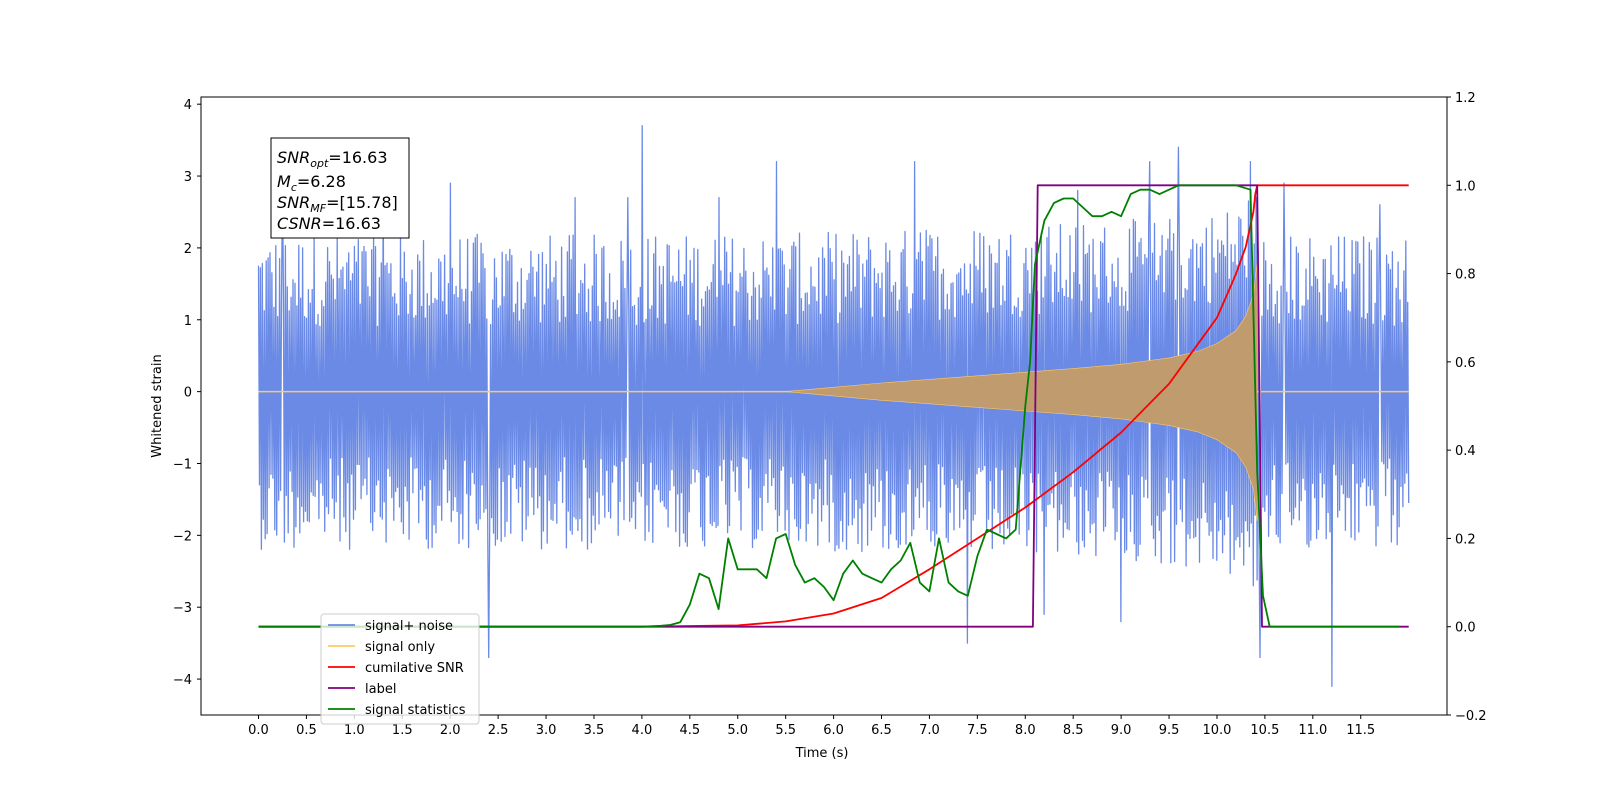 This screenshot has width=1600, height=800. What do you see at coordinates (319, 163) in the screenshot?
I see `snr-opt-sub: opt` at bounding box center [319, 163].